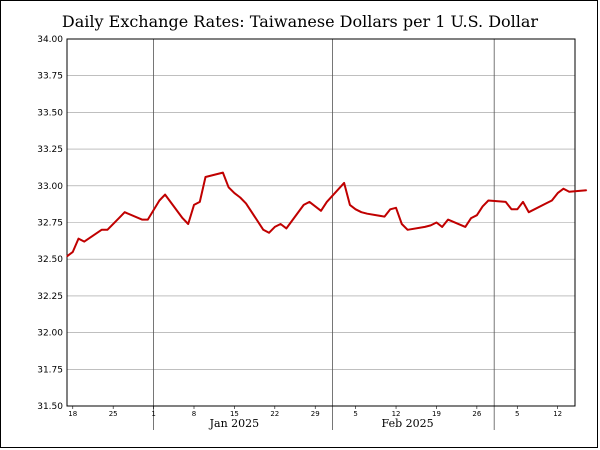 Image resolution: width=600 pixels, height=450 pixels. Describe the element at coordinates (476, 414) in the screenshot. I see `x-tick-label: 26` at that location.